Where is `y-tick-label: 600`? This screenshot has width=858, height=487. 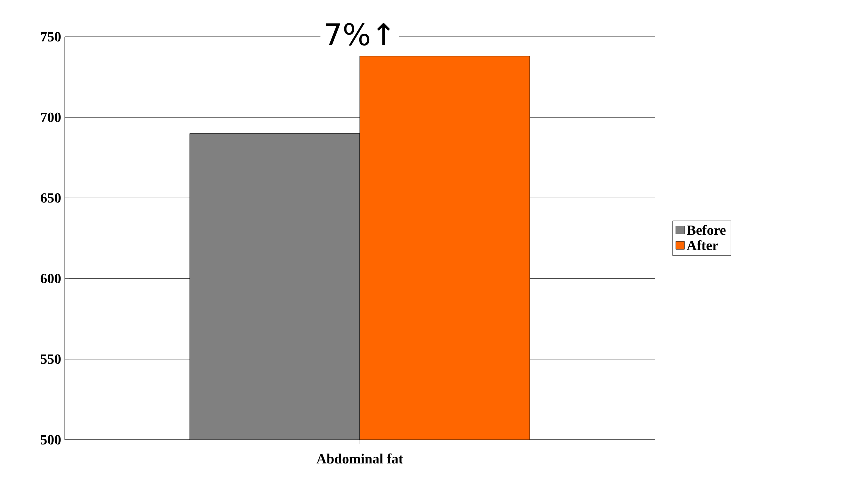 y-tick-label: 600 is located at coordinates (50, 279).